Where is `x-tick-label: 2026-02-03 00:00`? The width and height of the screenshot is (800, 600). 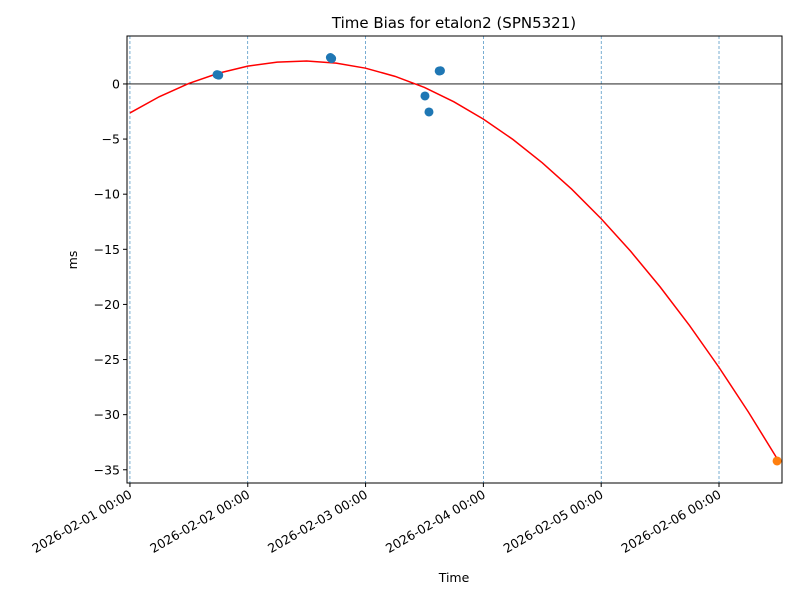 x-tick-label: 2026-02-03 00:00 is located at coordinates (317, 521).